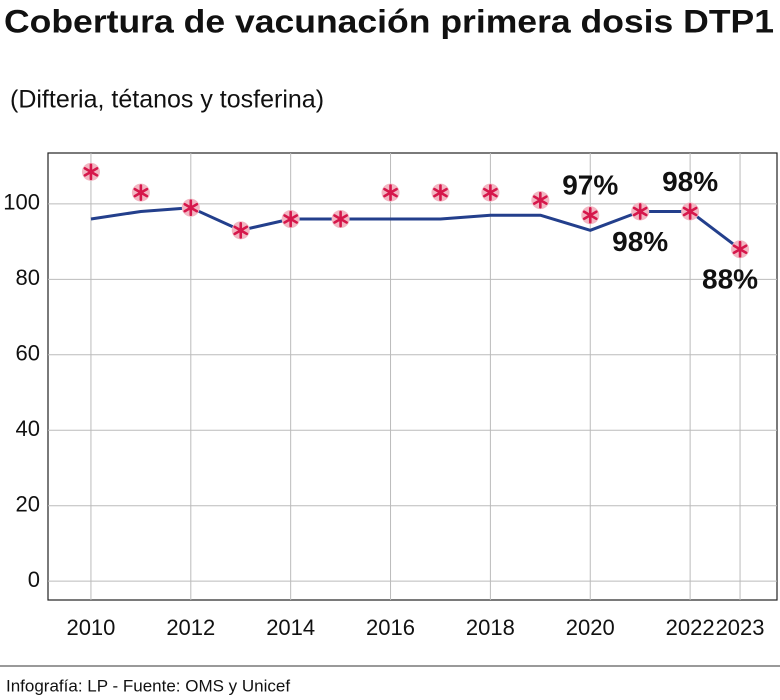 The height and width of the screenshot is (700, 780). I want to click on y-tick-label: 20, so click(28, 504).